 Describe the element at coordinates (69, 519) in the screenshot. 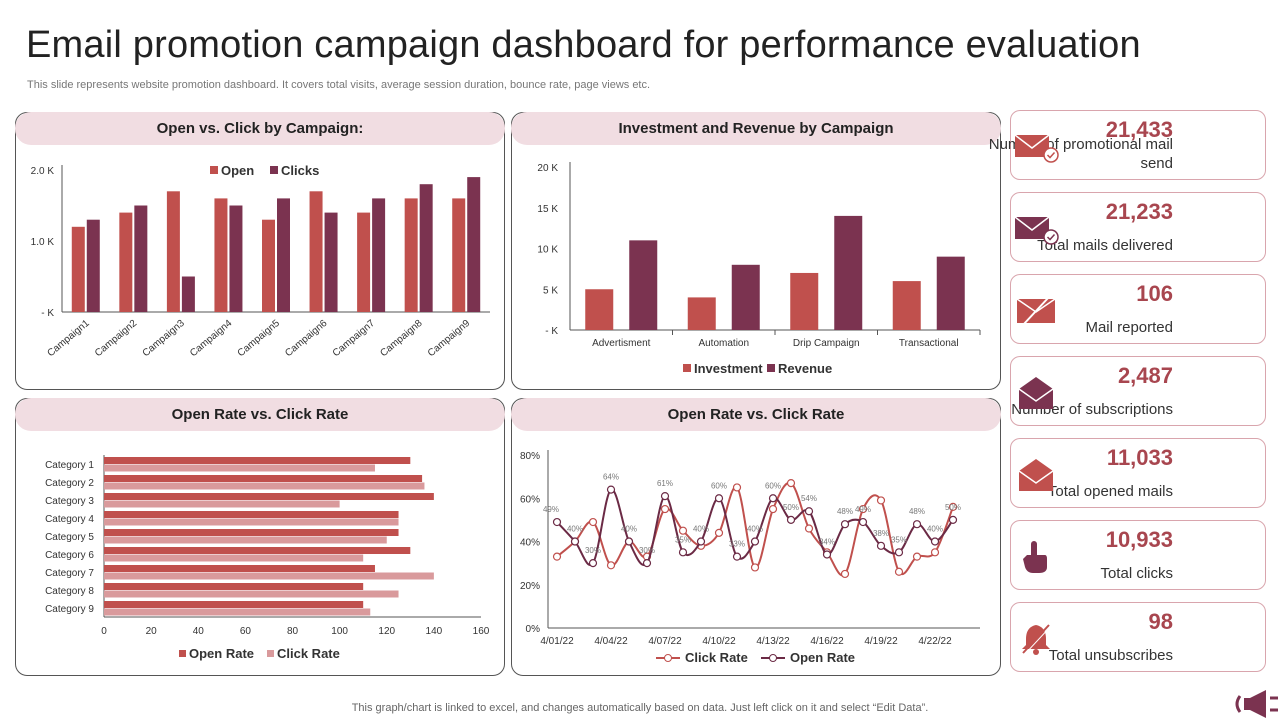

I see `y-tick-label: Category 4` at that location.